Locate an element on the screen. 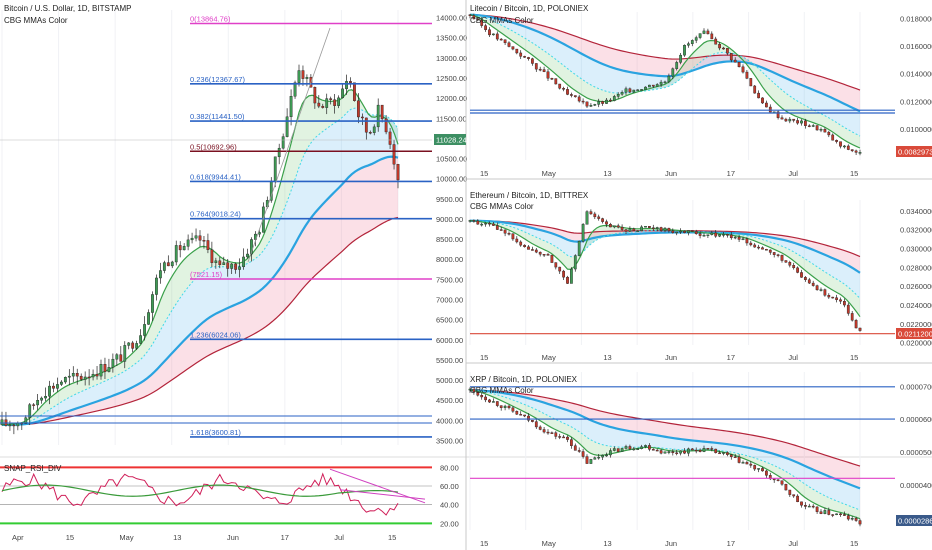 This screenshot has height=550, width=932. y-tick-label: 0.02400000 is located at coordinates (916, 305).